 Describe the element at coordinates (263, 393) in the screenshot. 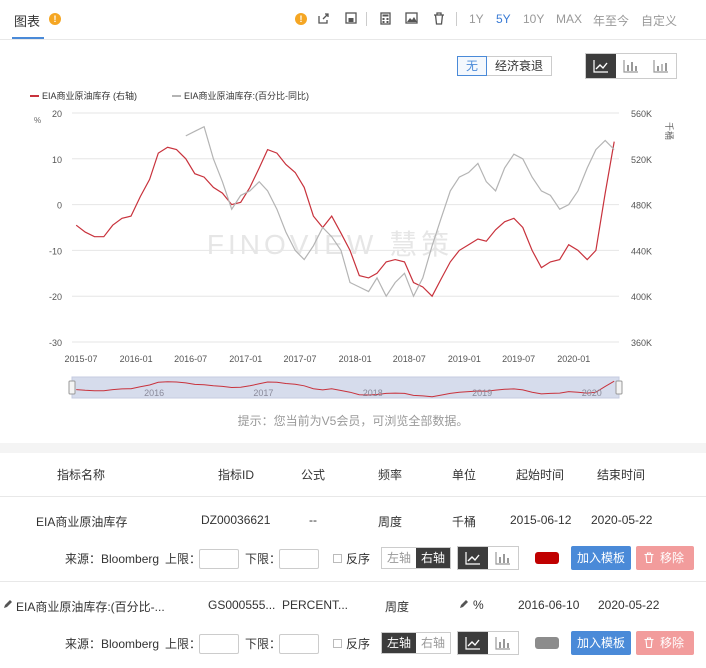

I see `navigator-year-label: 2017` at that location.